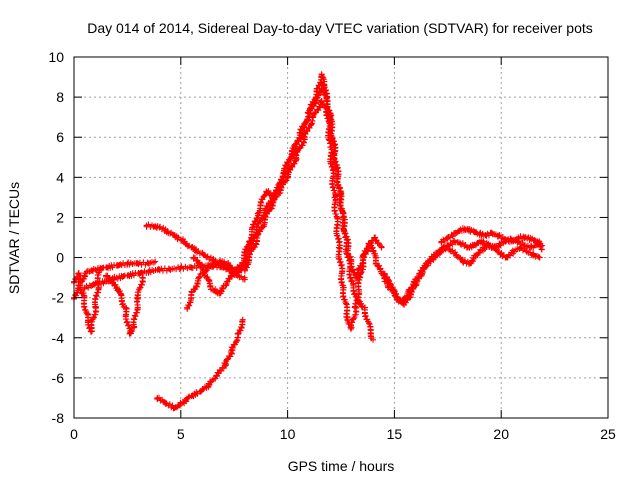 This screenshot has width=640, height=480. What do you see at coordinates (60, 97) in the screenshot?
I see `y-tick-label: 8` at bounding box center [60, 97].